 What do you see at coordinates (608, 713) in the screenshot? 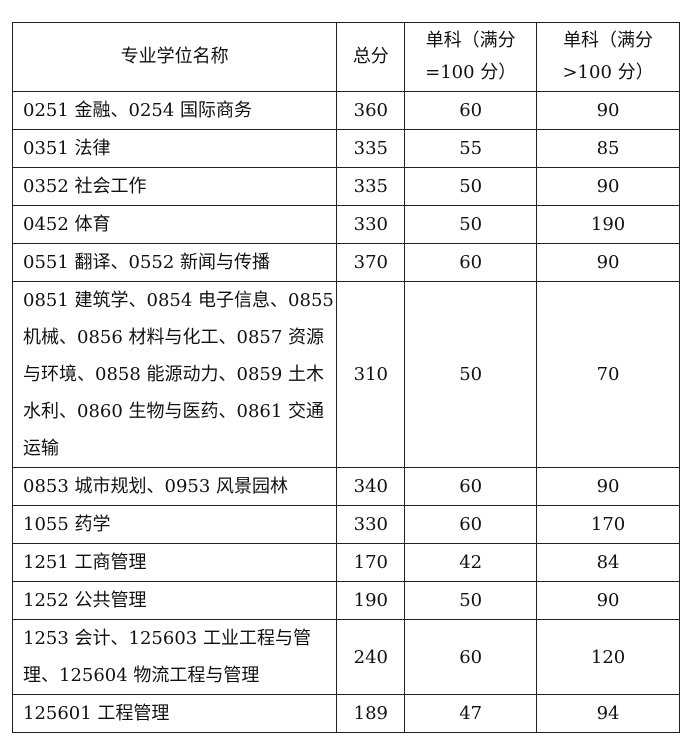
I see `single-over-100-cell: 94` at bounding box center [608, 713].